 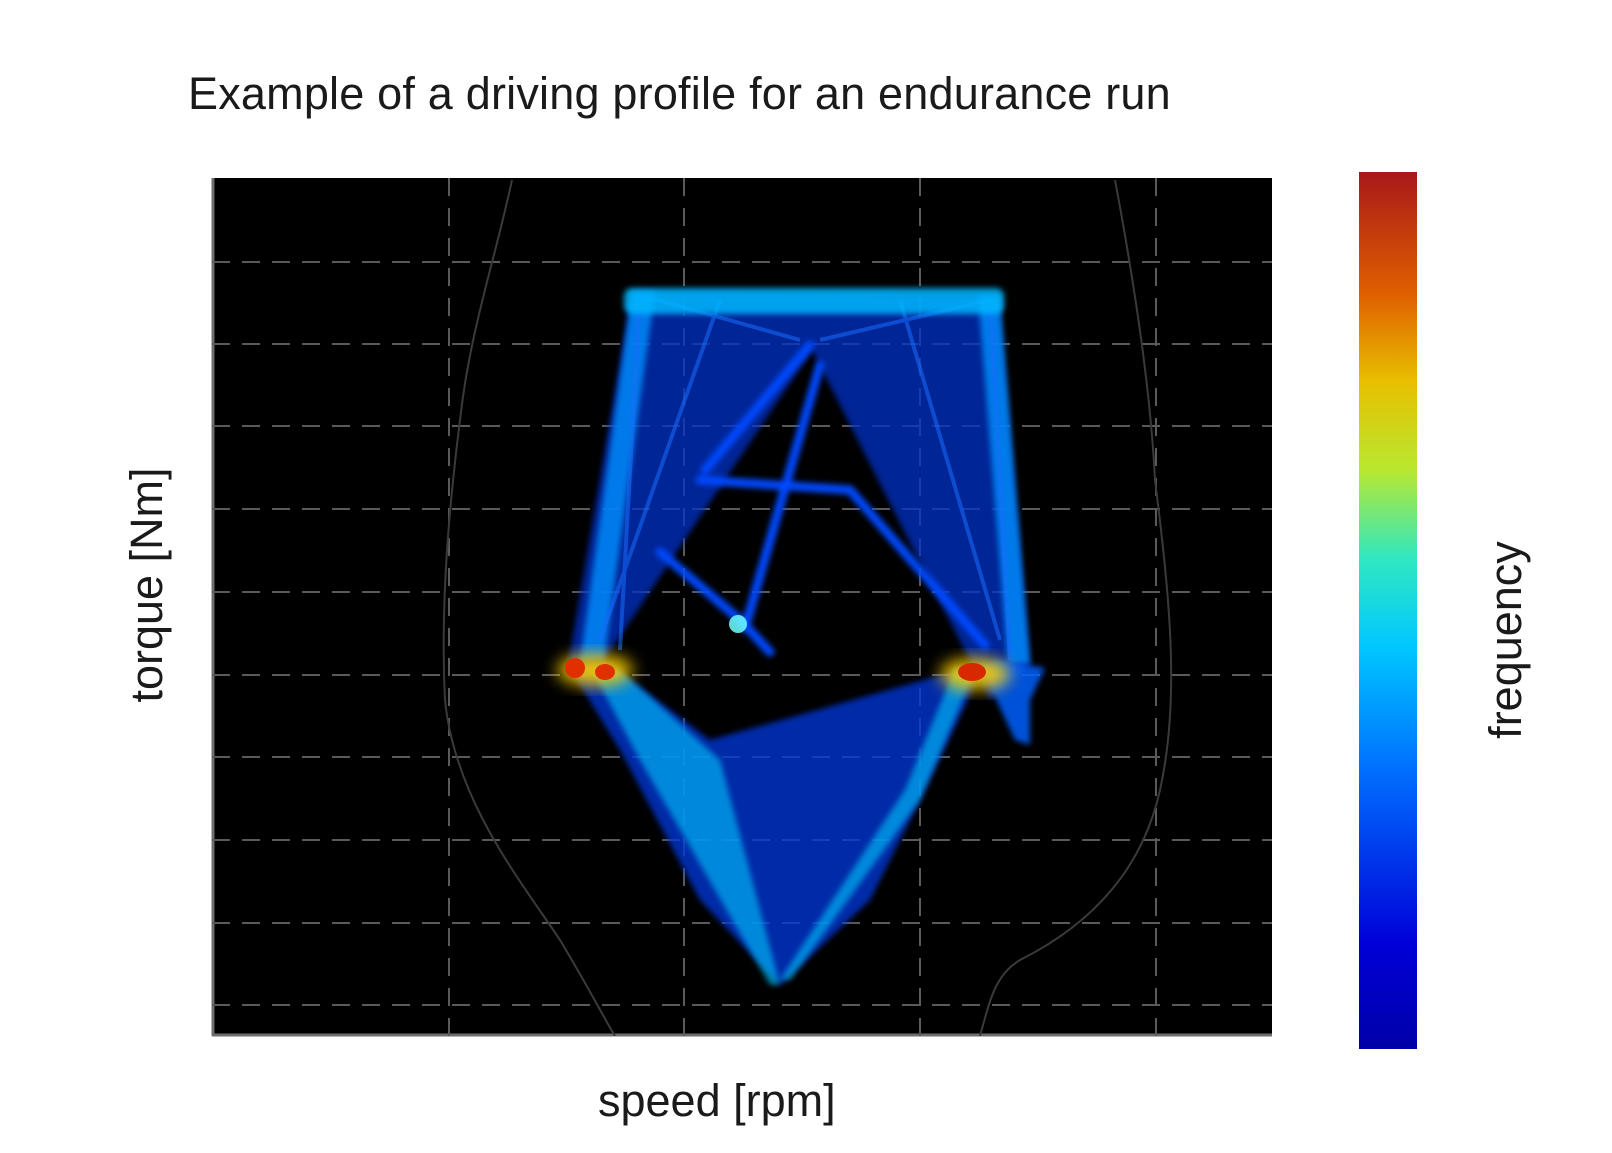 I want to click on density-interior-paths, so click(x=822, y=498).